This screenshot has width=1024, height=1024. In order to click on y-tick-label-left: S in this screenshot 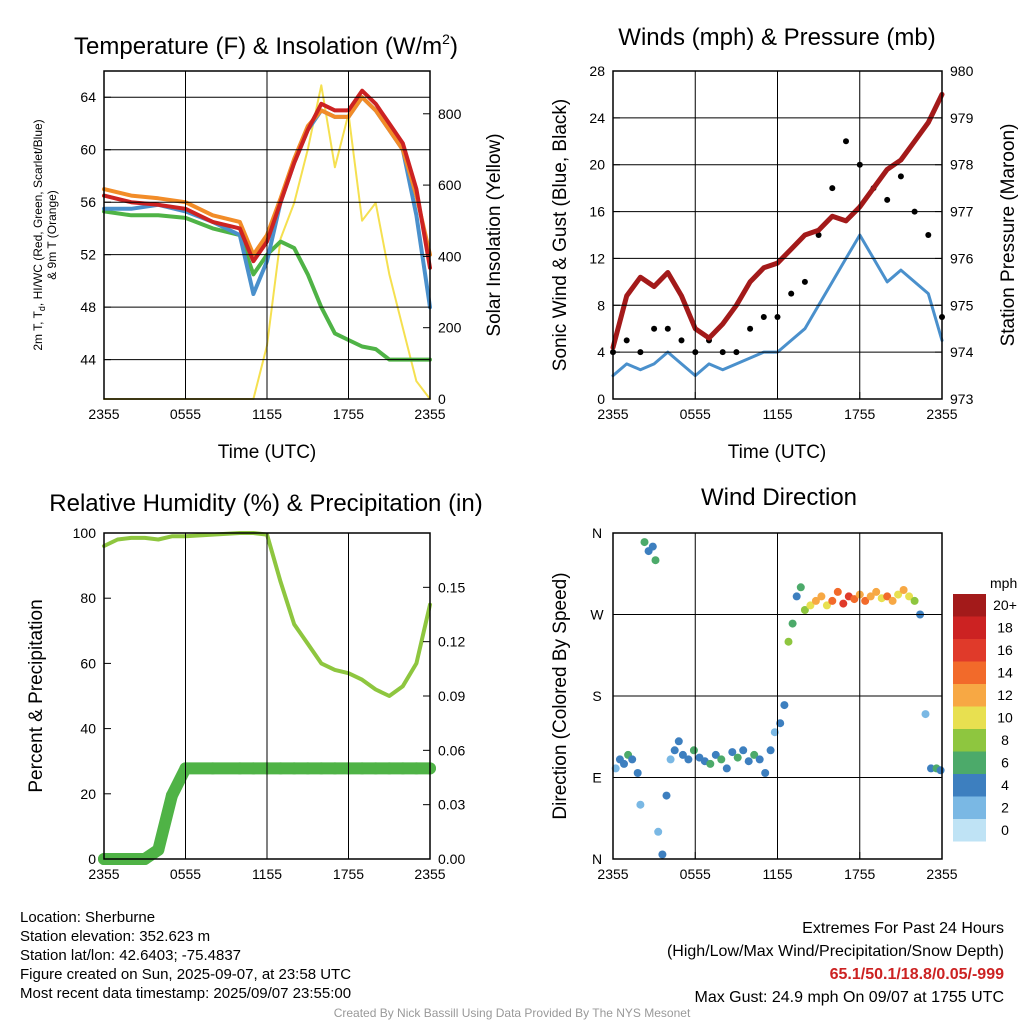, I will do `click(596, 696)`.